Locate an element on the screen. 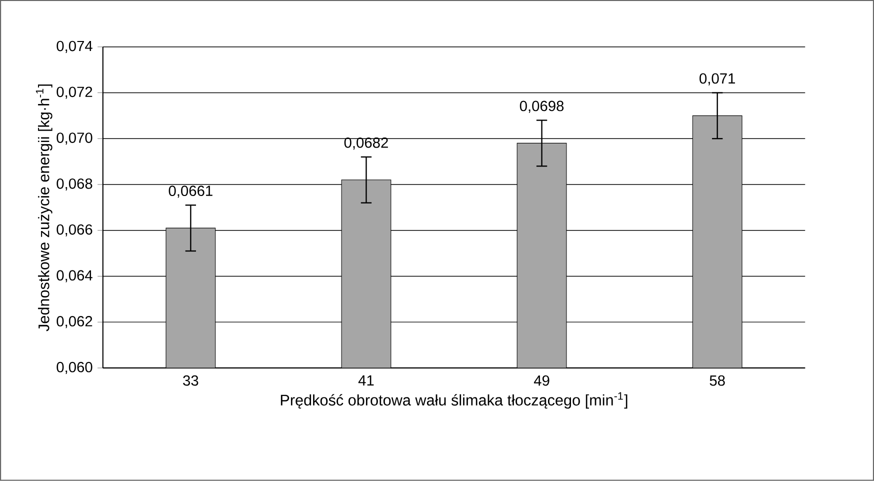  x-tick-label: 33 is located at coordinates (190, 380).